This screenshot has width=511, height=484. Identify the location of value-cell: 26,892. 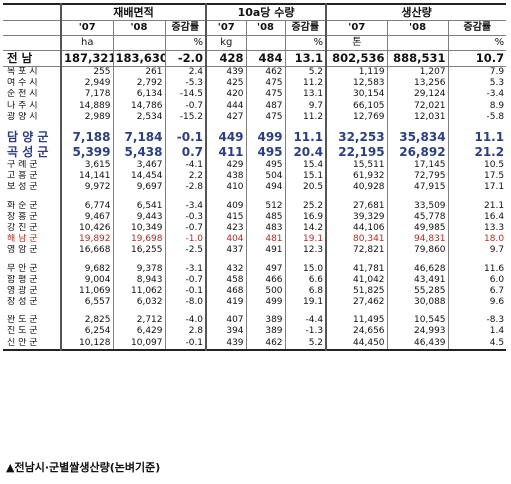
(417, 152).